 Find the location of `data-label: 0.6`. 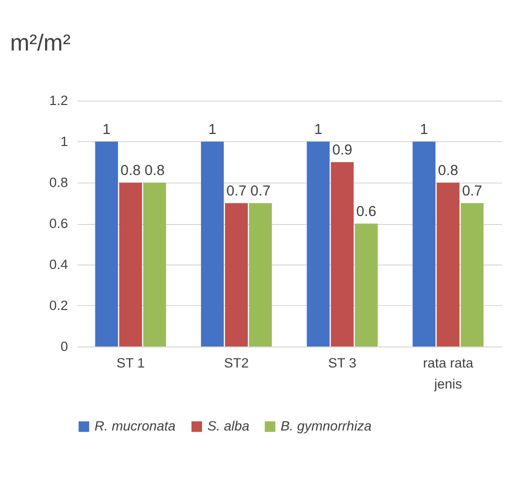

data-label: 0.6 is located at coordinates (366, 212).